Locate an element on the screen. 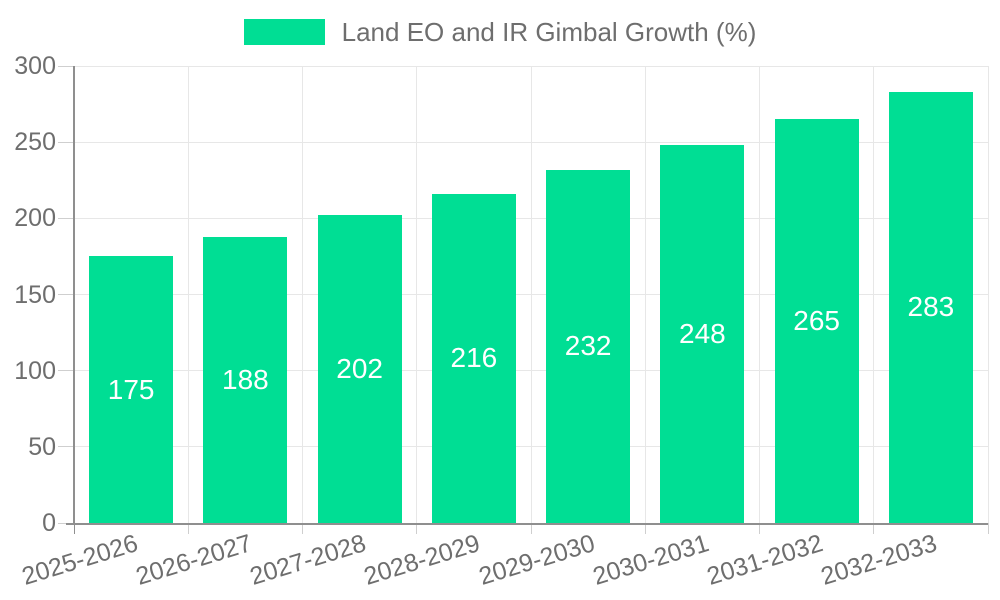 The width and height of the screenshot is (1000, 600). x-axis-tick-label: 2032-2033 is located at coordinates (879, 560).